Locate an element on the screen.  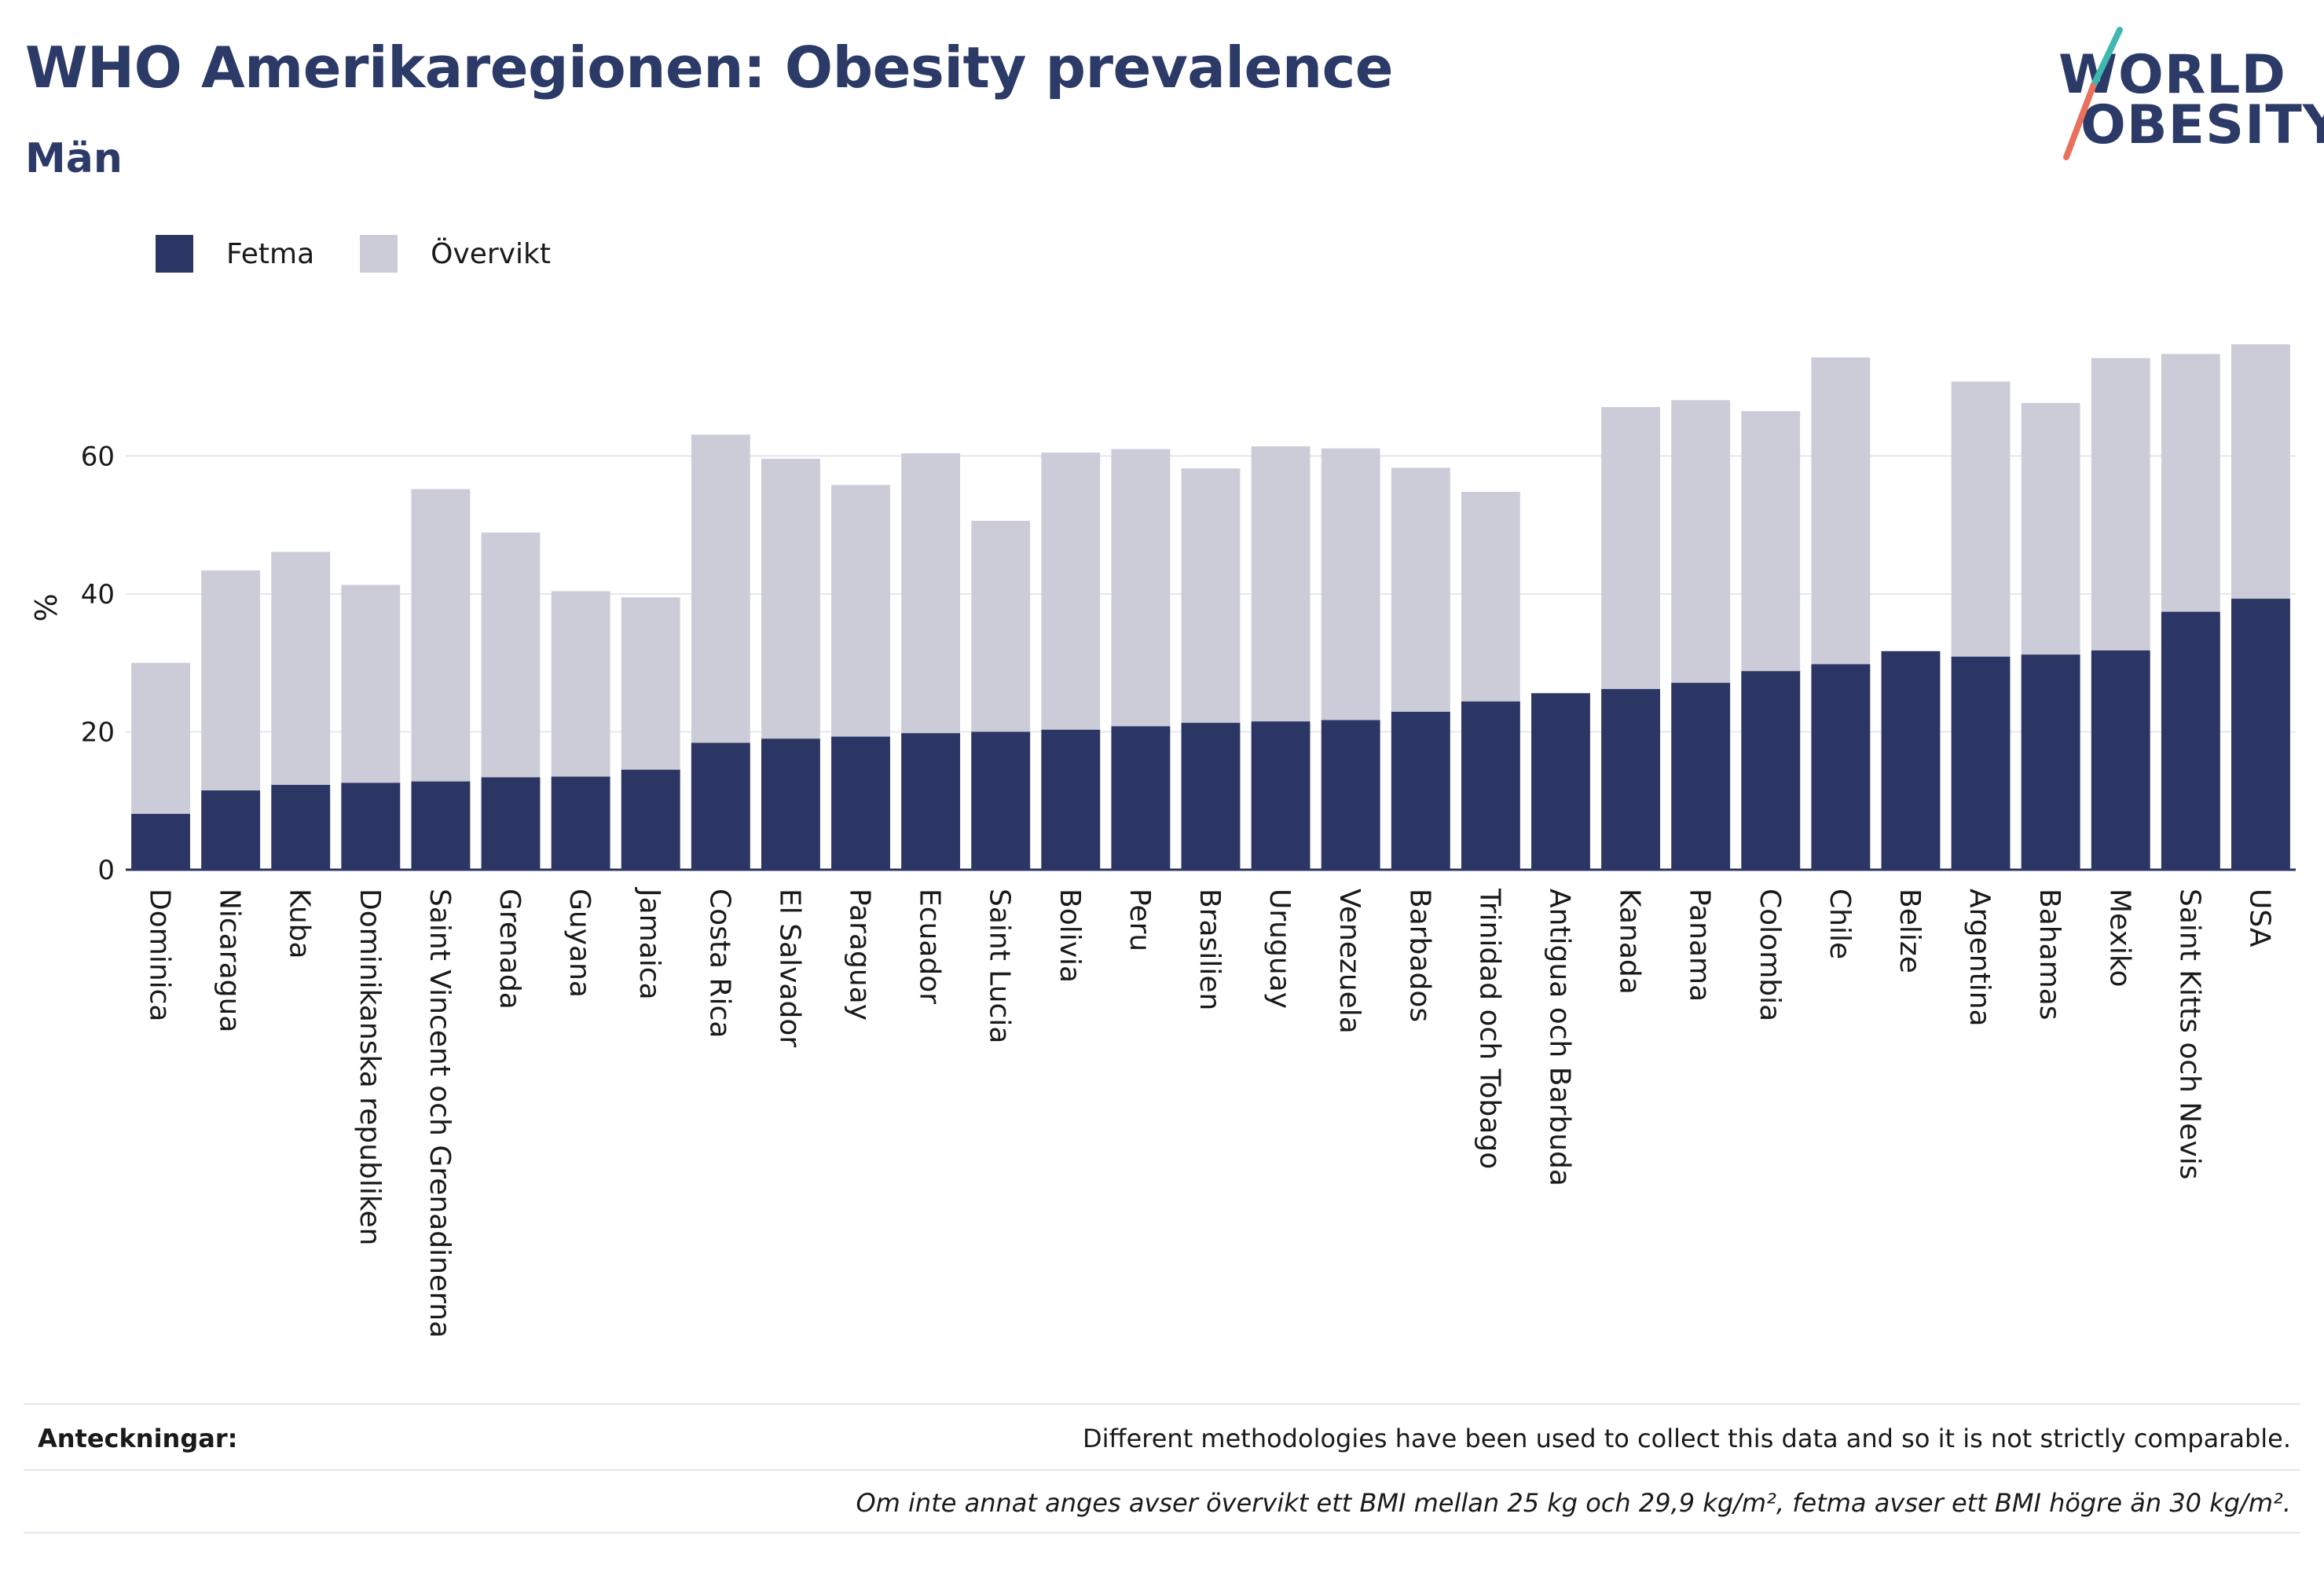
notes-divider-middle is located at coordinates (1162, 1470).